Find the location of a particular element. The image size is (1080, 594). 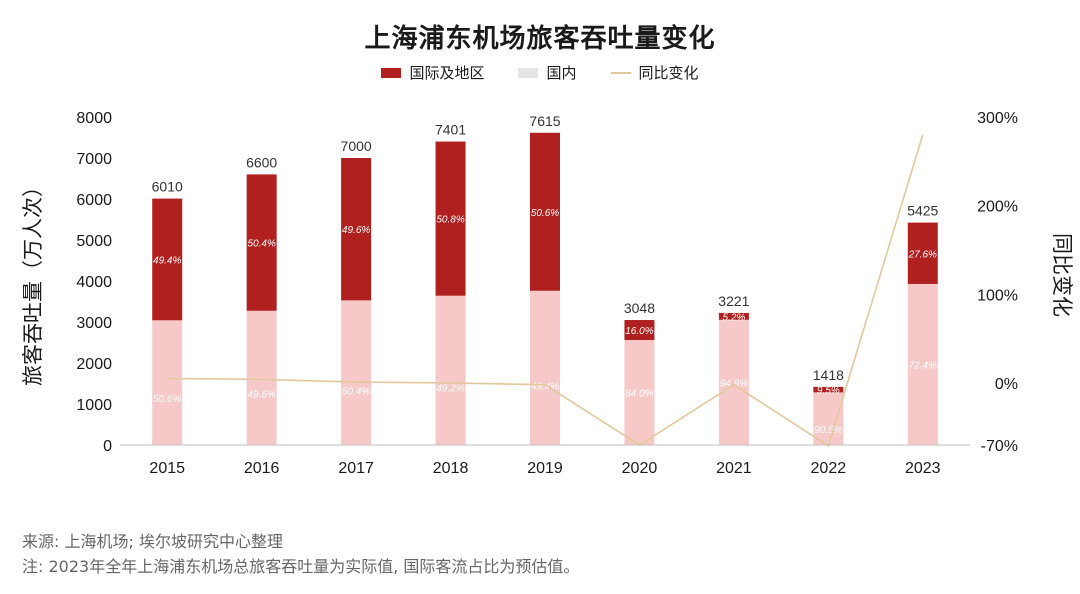

bar-domestic-2021 is located at coordinates (733, 382).